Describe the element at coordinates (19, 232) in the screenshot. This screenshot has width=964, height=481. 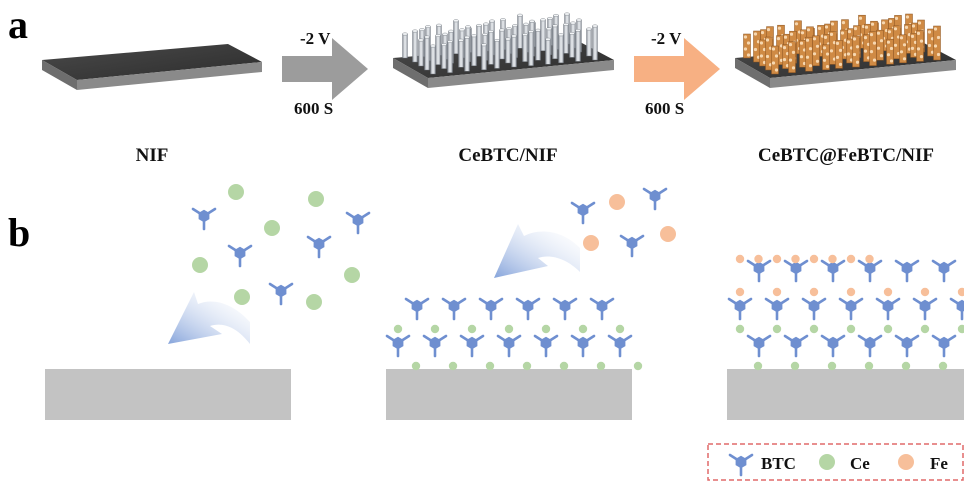
I see `panel-b-letter: b` at that location.